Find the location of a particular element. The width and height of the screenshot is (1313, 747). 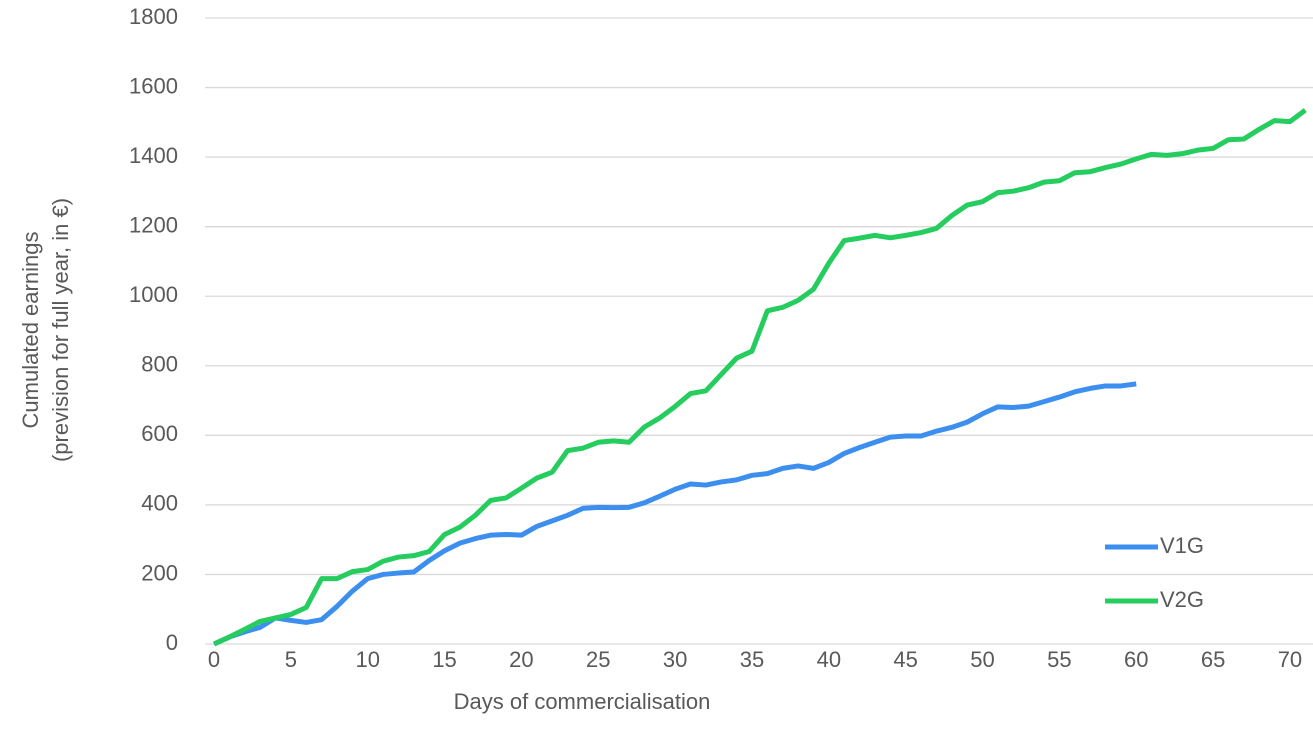

legend-label: V1G is located at coordinates (1182, 545).